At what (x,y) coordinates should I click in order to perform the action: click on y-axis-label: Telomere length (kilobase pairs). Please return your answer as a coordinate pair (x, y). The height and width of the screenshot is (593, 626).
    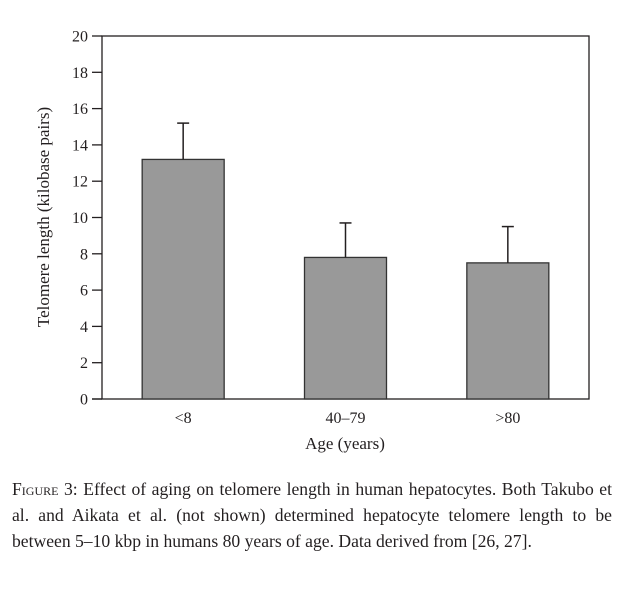
    Looking at the image, I should click on (43, 217).